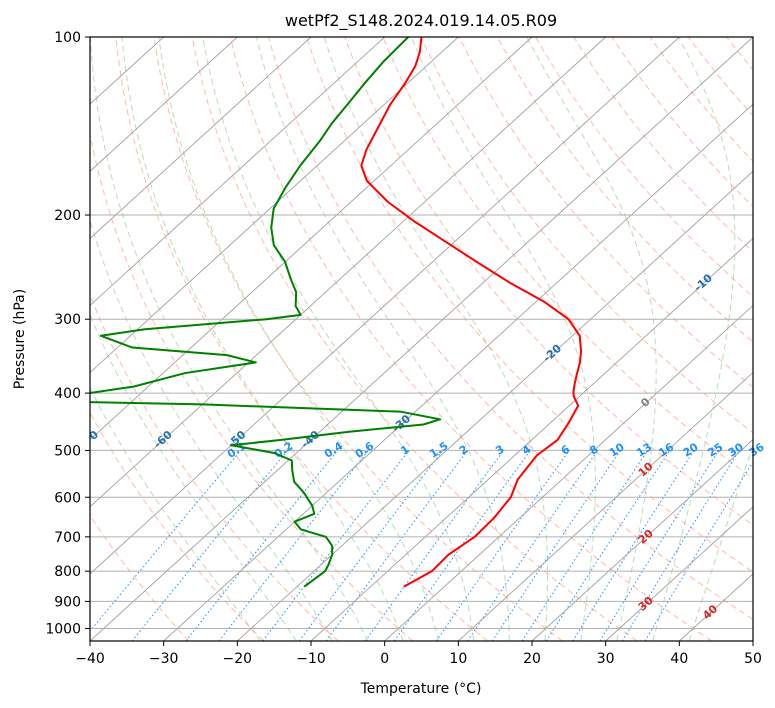  Describe the element at coordinates (418, 654) in the screenshot. I see `x-axis-ticks: −40 −30 −20 −10 0 10 20 30 40 50` at that location.